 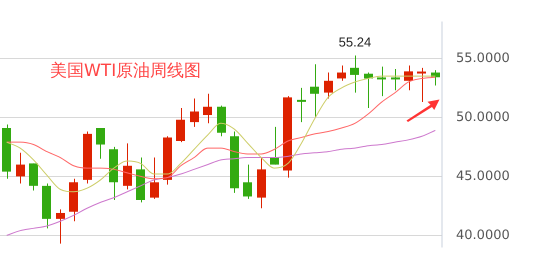 What do you see at coordinates (126, 71) in the screenshot?
I see `text: 美国WTI原油周线图` at bounding box center [126, 71].